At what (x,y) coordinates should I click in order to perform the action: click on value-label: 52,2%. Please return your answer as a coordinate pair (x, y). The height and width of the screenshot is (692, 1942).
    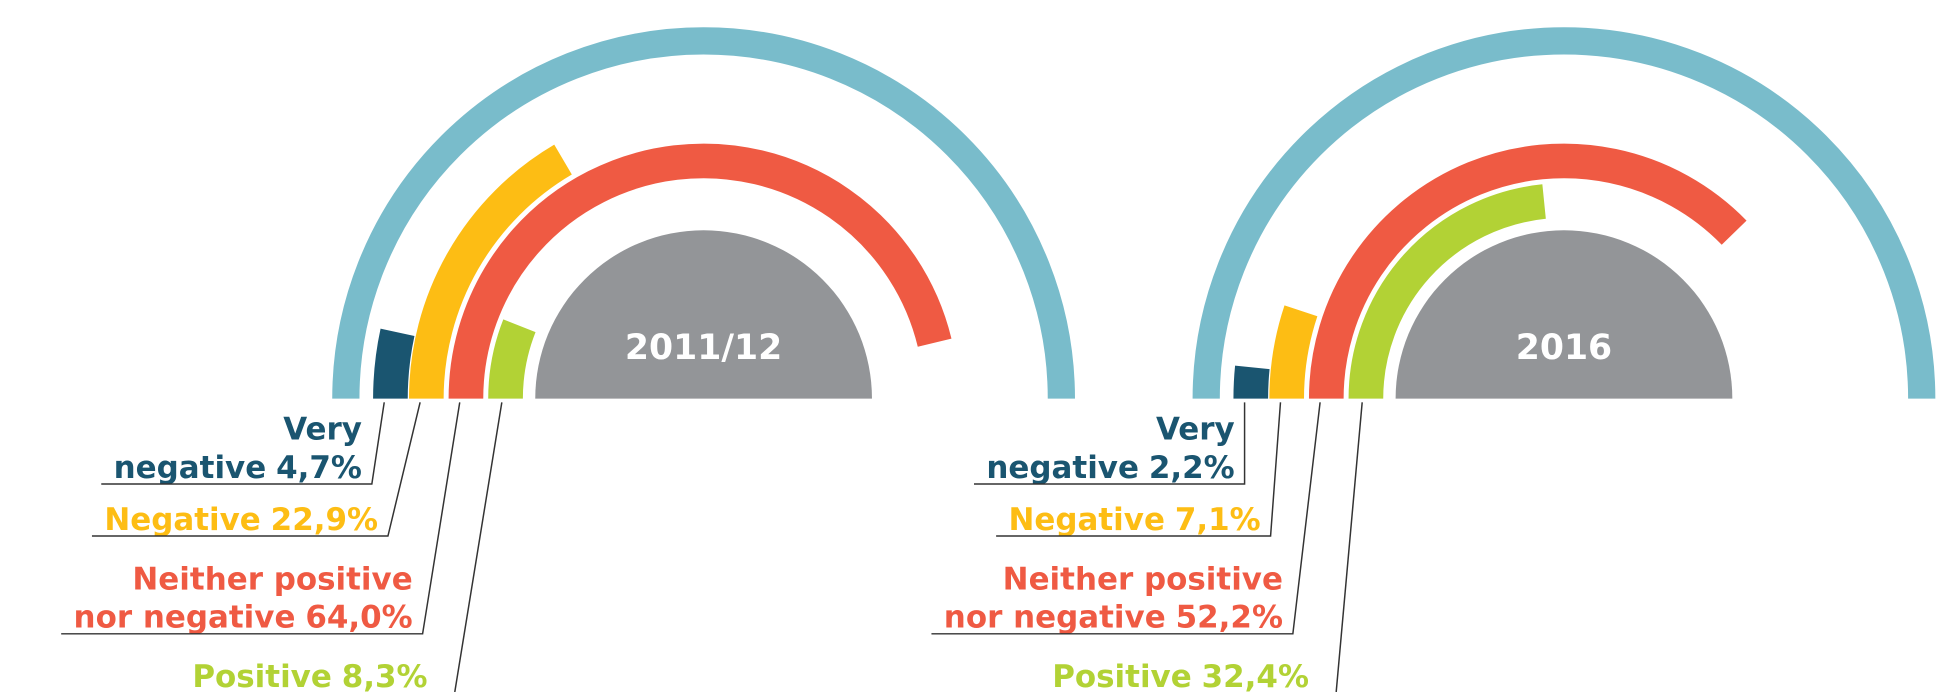
    Looking at the image, I should click on (1229, 618).